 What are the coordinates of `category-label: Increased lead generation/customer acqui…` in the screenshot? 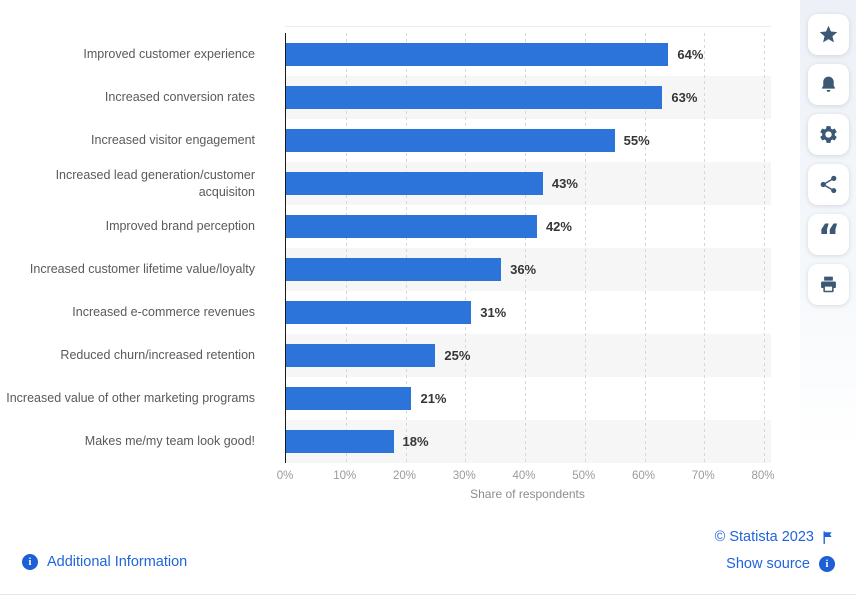 It's located at (155, 183).